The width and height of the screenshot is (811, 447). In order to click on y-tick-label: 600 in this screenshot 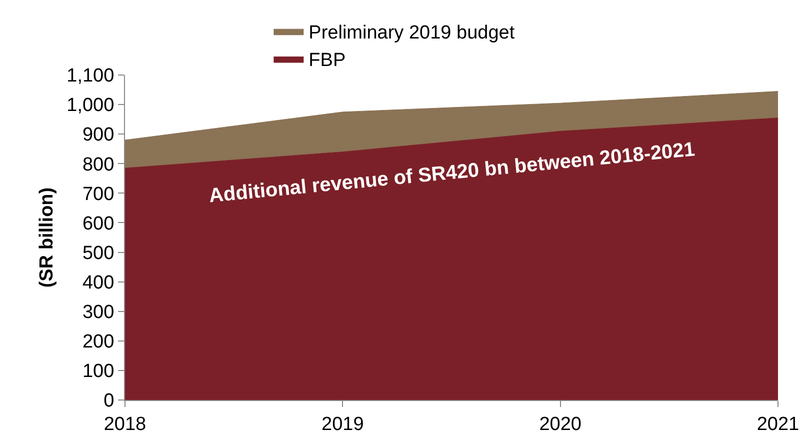, I will do `click(98, 223)`.